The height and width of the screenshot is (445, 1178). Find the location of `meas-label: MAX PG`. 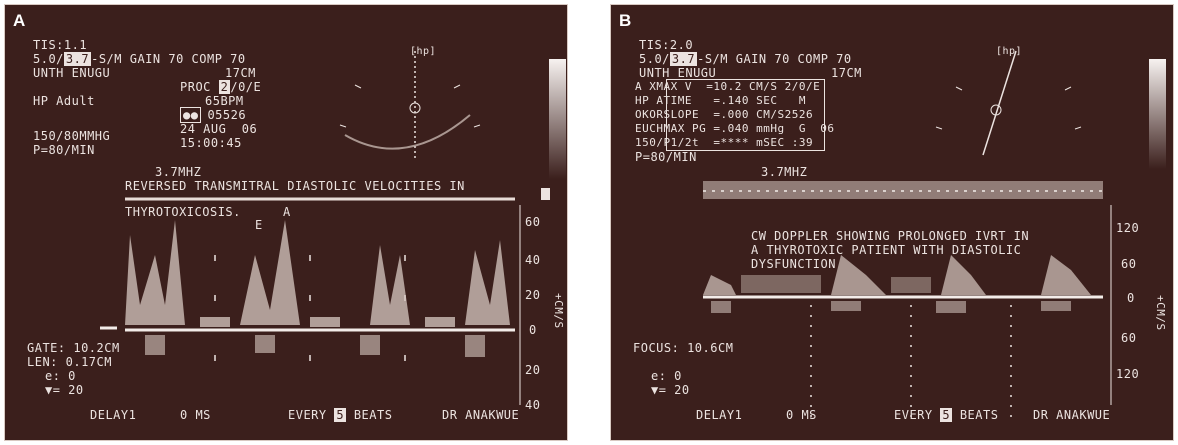

meas-label: MAX PG is located at coordinates (685, 128).